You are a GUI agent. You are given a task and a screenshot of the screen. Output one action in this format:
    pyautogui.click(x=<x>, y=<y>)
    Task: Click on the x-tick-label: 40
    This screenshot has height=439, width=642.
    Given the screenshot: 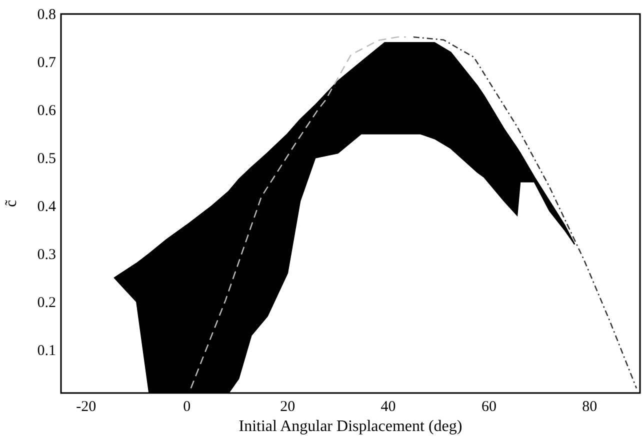 What is the action you would take?
    pyautogui.click(x=388, y=407)
    